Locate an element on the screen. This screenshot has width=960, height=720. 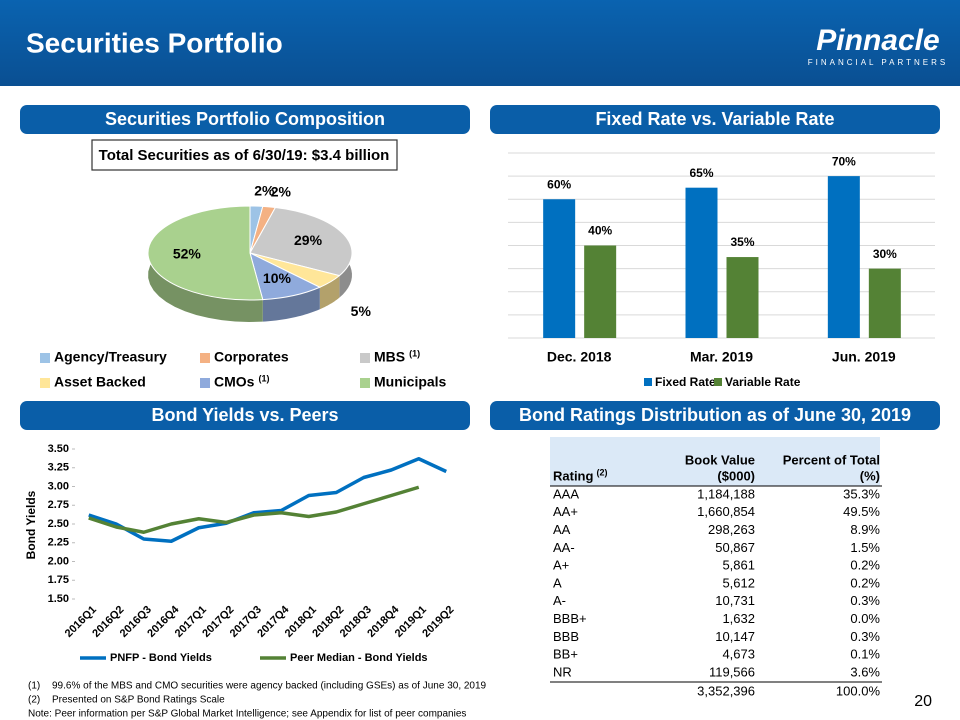
data-label: 30% is located at coordinates (885, 254).